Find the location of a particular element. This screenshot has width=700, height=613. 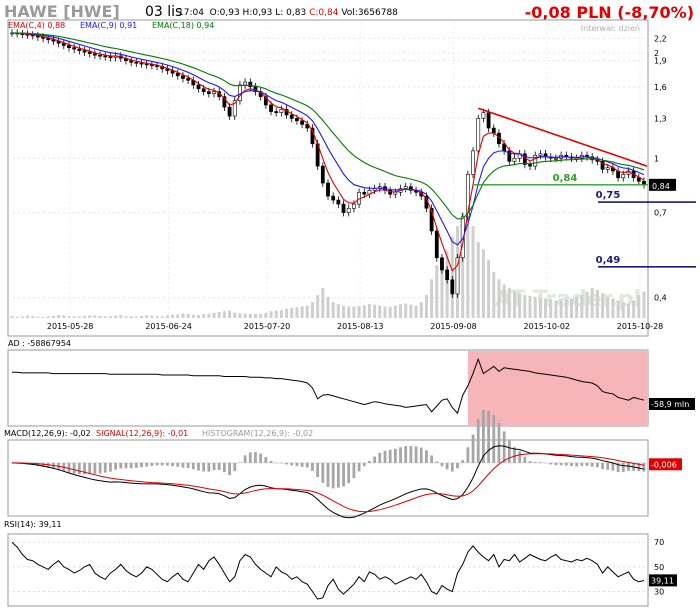

ad-title: AD : -58867954 is located at coordinates (39, 343).